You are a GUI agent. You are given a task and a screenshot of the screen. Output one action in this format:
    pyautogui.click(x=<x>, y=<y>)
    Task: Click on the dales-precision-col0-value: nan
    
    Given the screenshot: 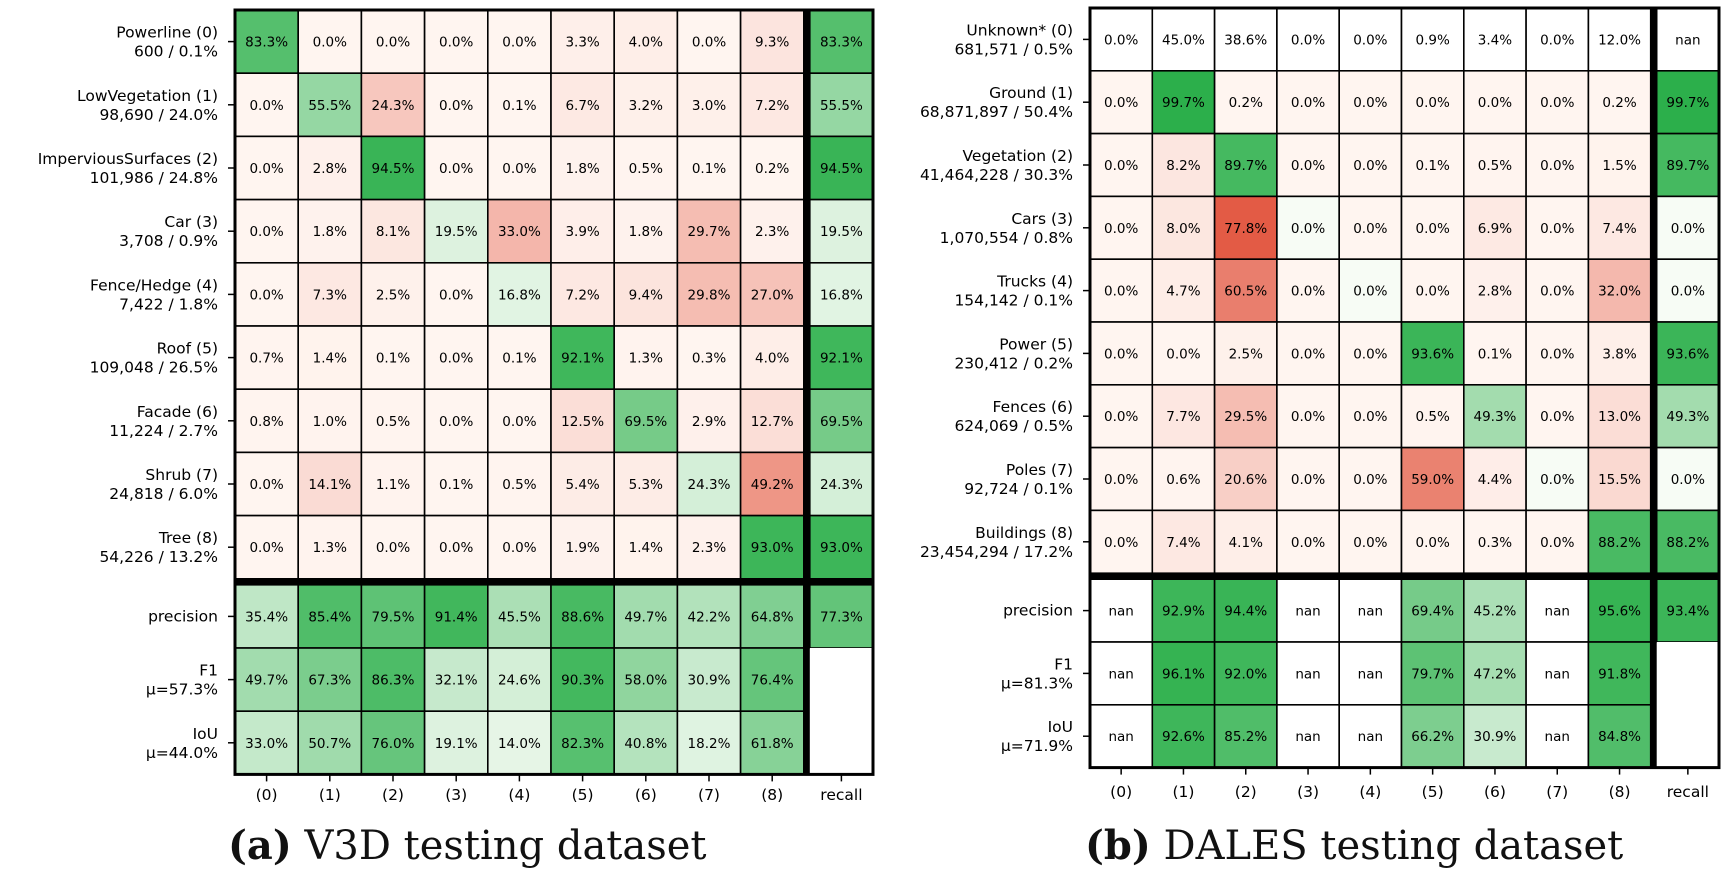 What is the action you would take?
    pyautogui.click(x=1120, y=612)
    